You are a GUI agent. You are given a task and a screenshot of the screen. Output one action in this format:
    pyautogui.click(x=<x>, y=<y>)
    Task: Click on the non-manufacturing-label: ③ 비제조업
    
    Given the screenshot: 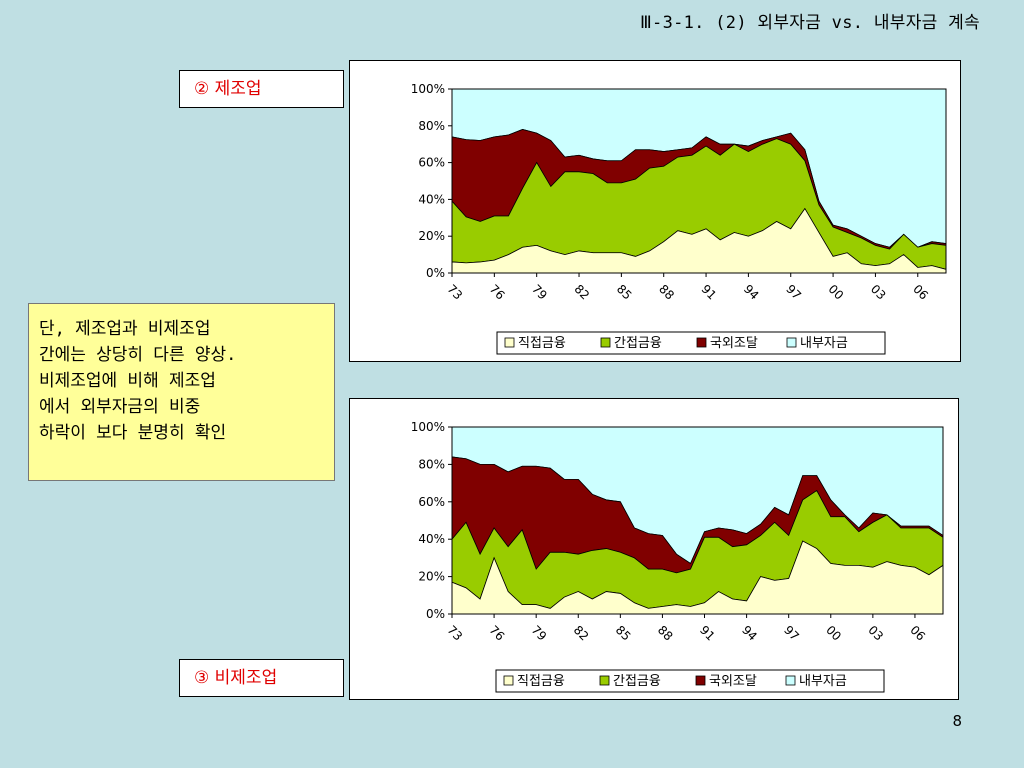 What is the action you would take?
    pyautogui.click(x=261, y=678)
    